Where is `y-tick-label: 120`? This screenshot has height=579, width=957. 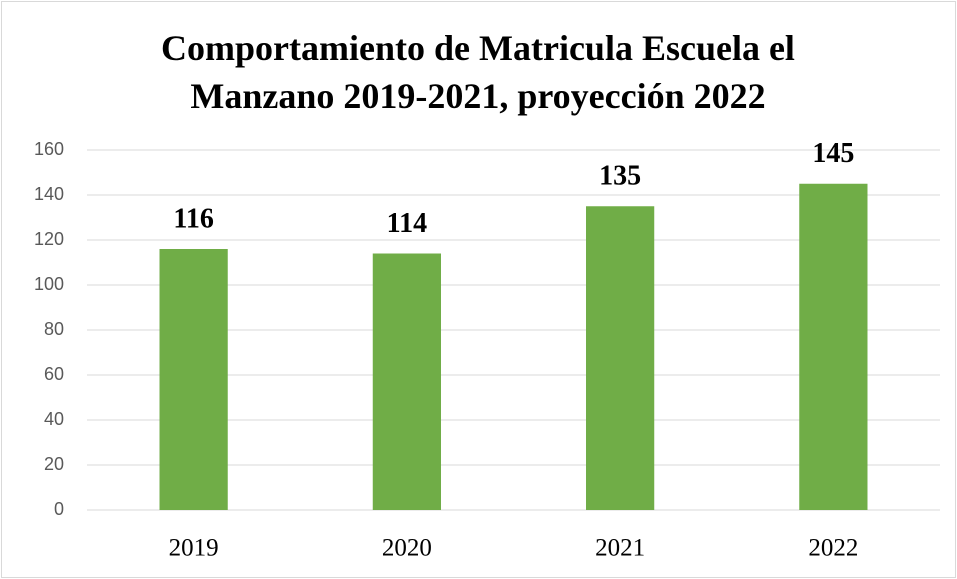
y-tick-label: 120 is located at coordinates (49, 239).